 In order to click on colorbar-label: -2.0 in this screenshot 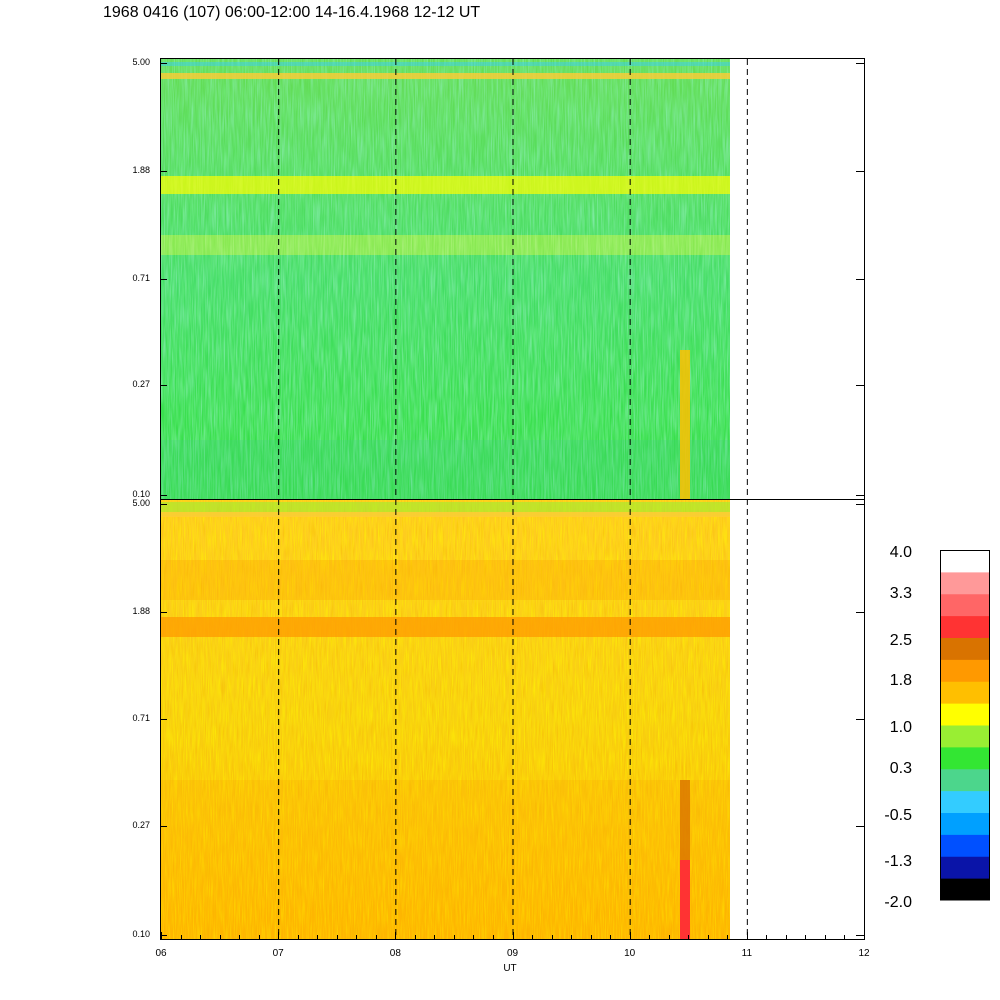, I will do `click(898, 902)`.